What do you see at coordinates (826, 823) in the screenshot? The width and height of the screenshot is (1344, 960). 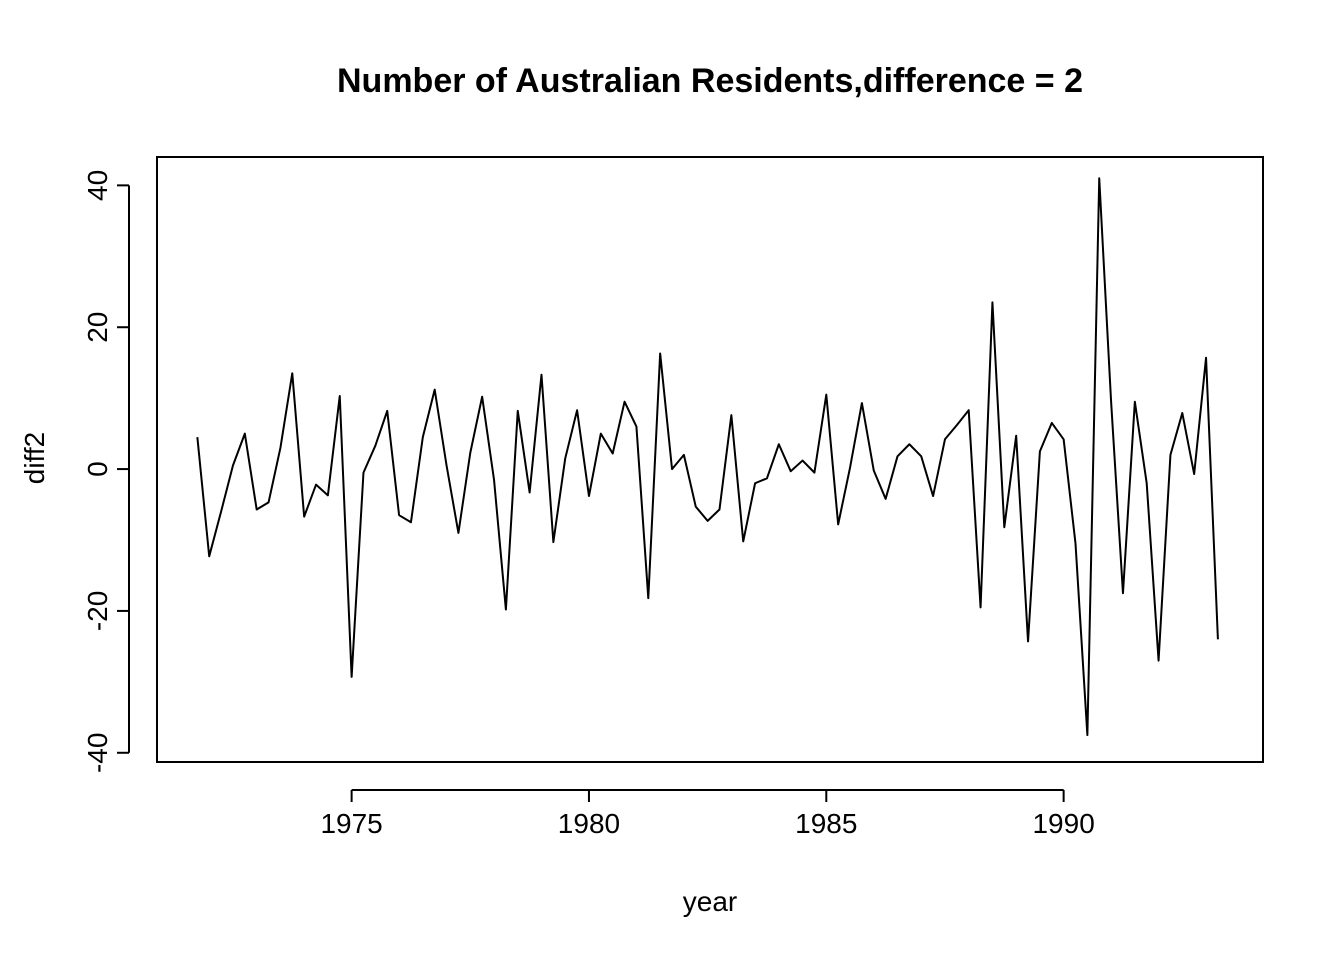 I see `x-tick-label: 1985` at bounding box center [826, 823].